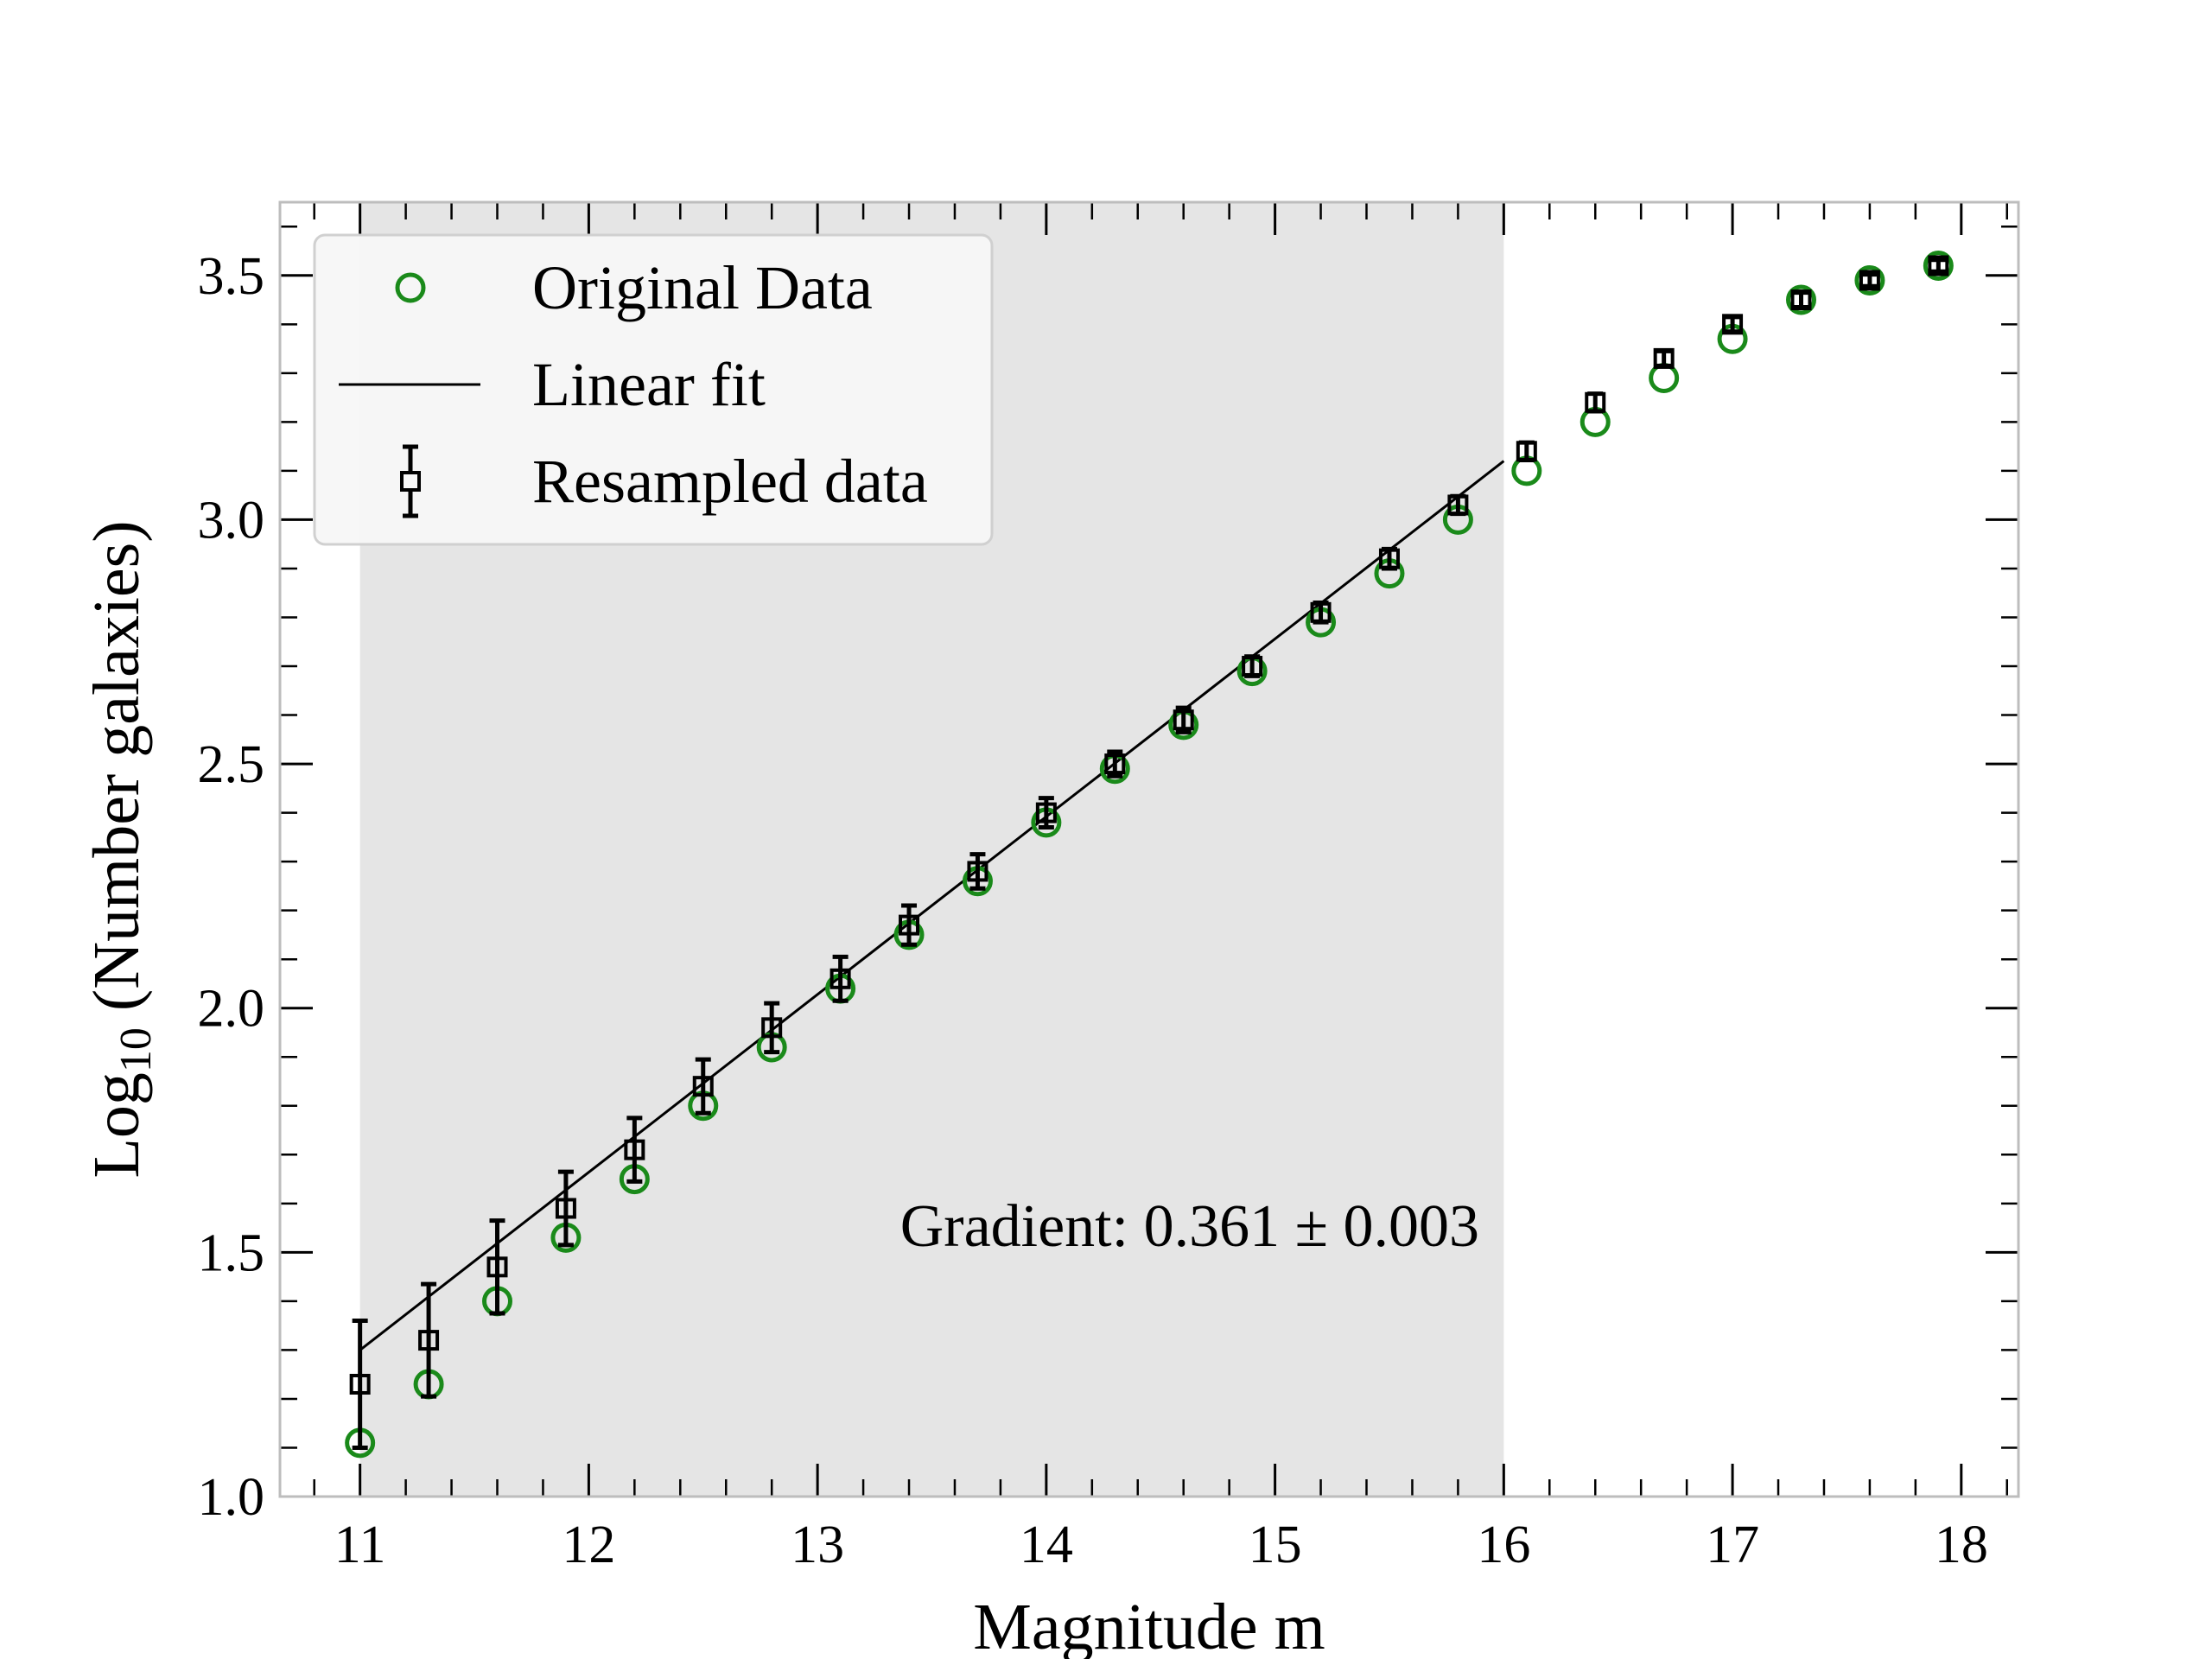  I want to click on x-axis-label: Magnitude m, so click(1149, 1625).